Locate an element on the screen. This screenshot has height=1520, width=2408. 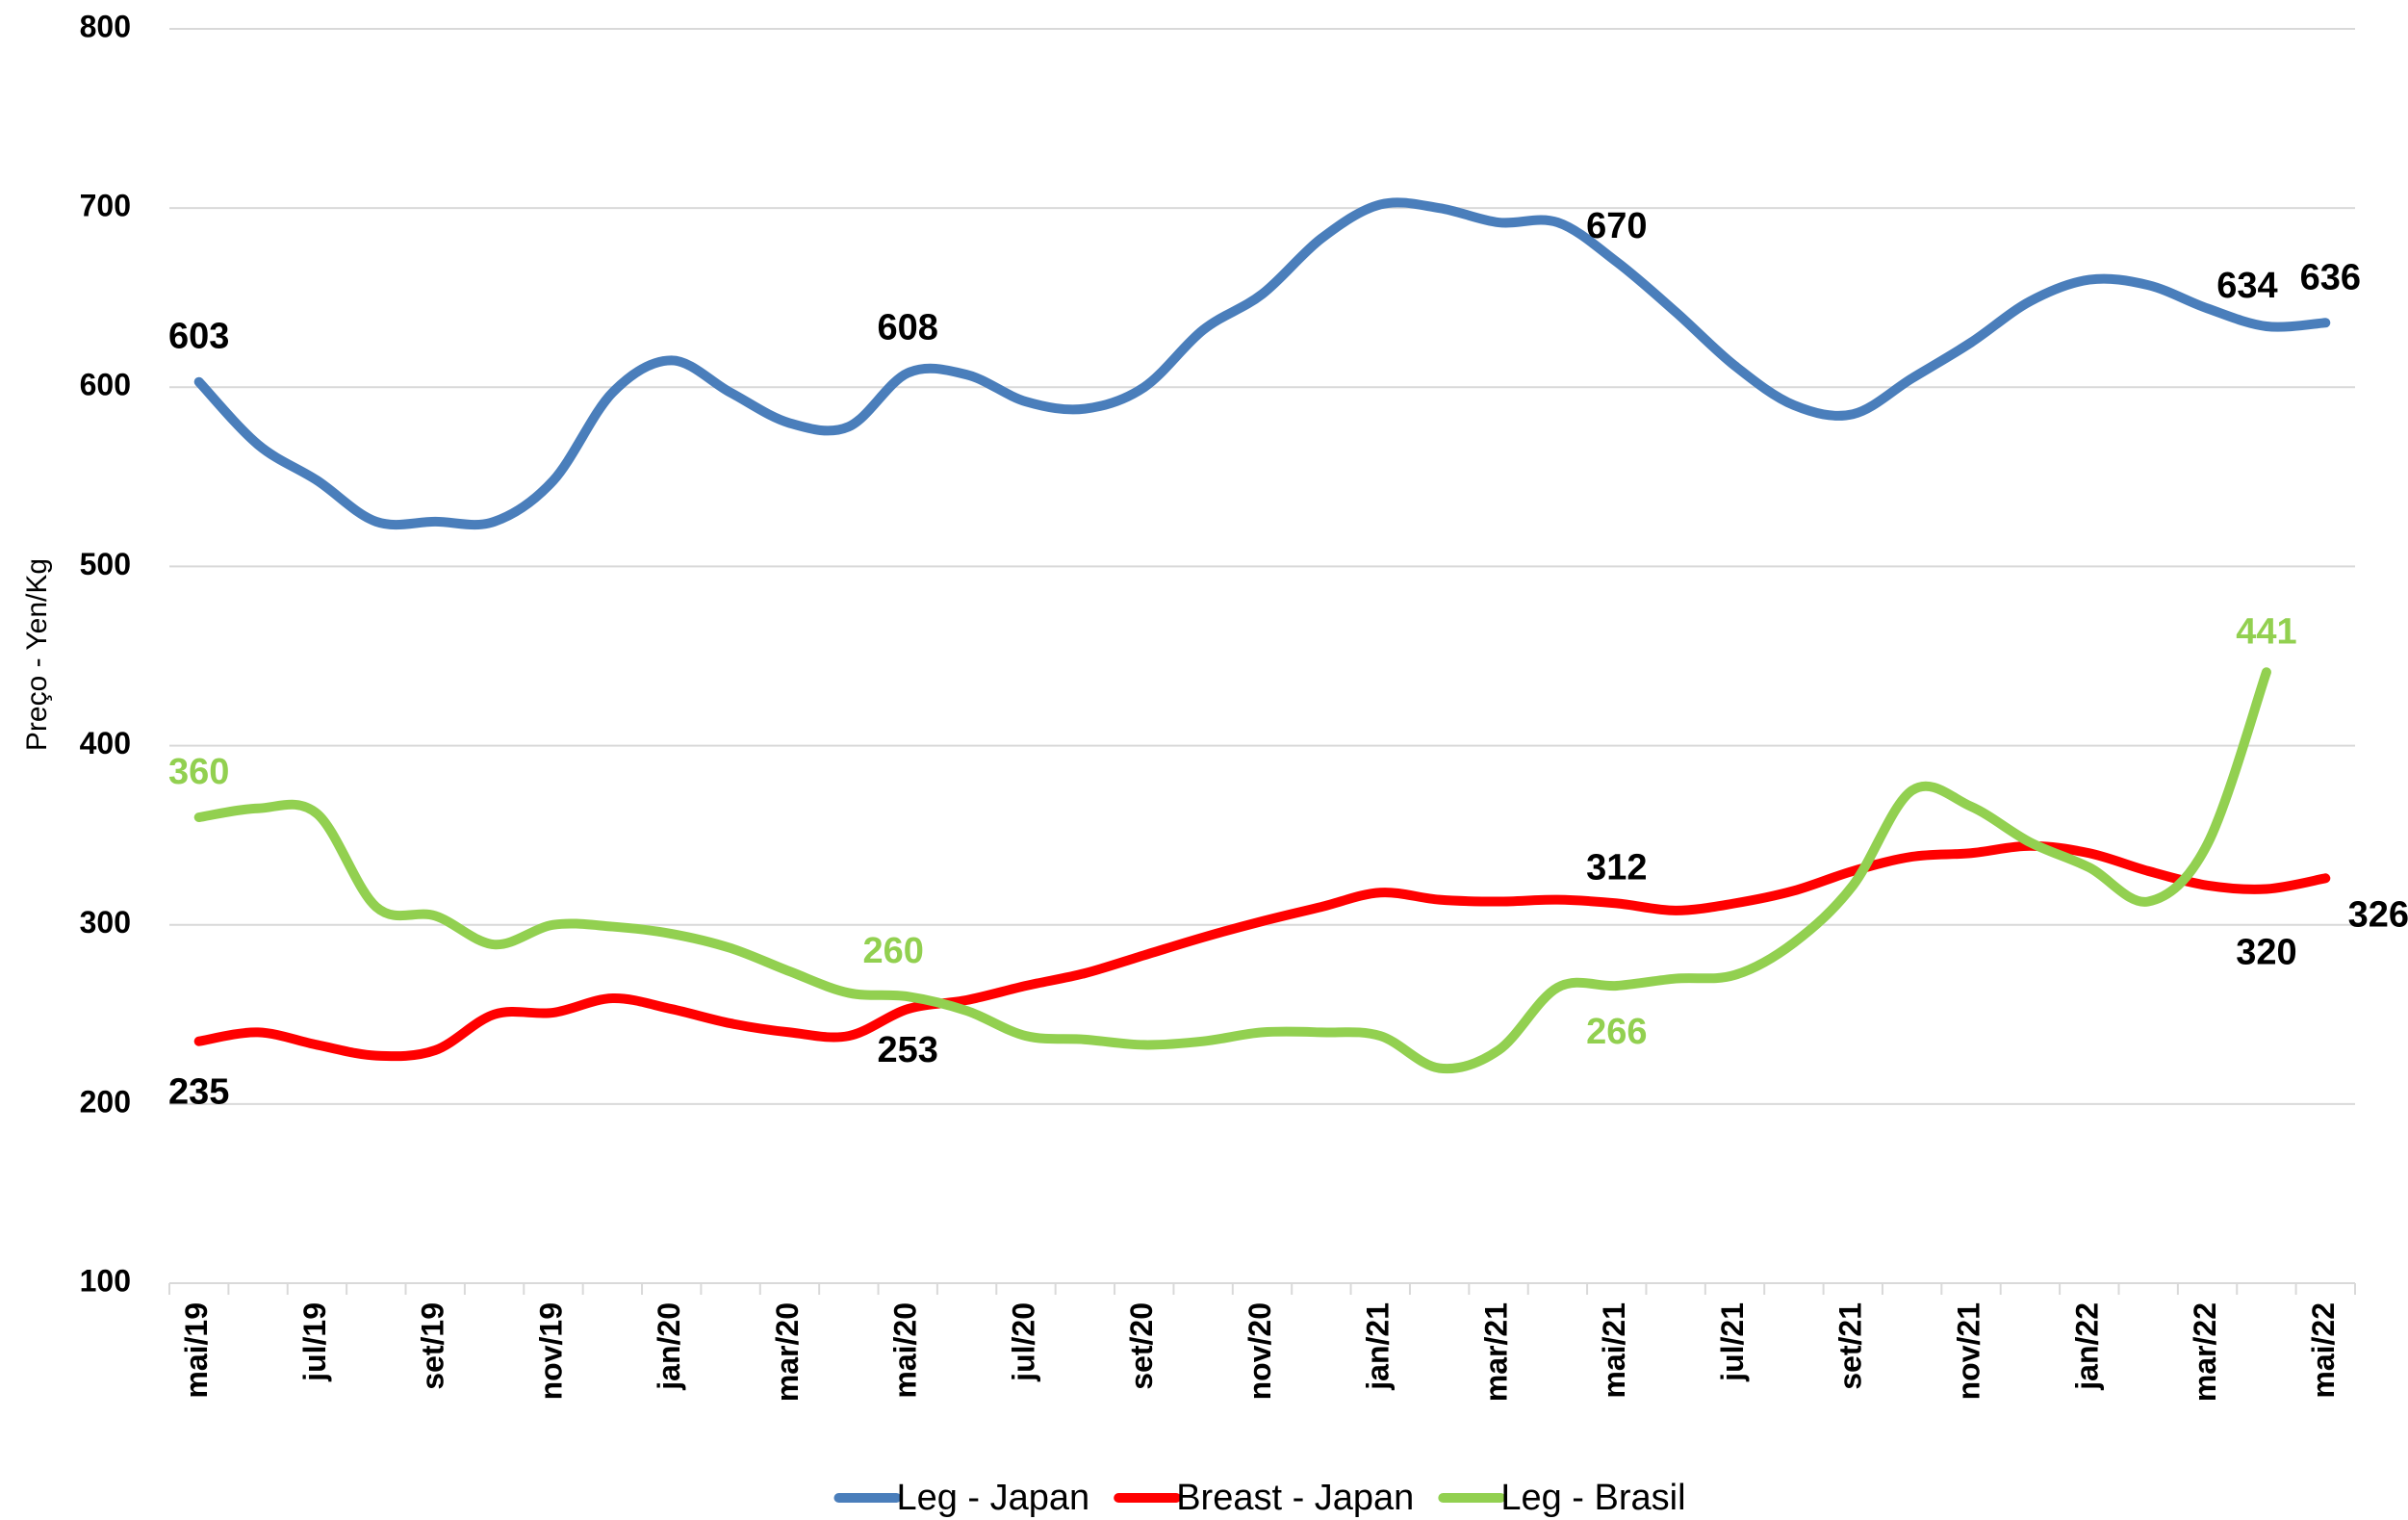
data-label: 360 is located at coordinates (198, 772).